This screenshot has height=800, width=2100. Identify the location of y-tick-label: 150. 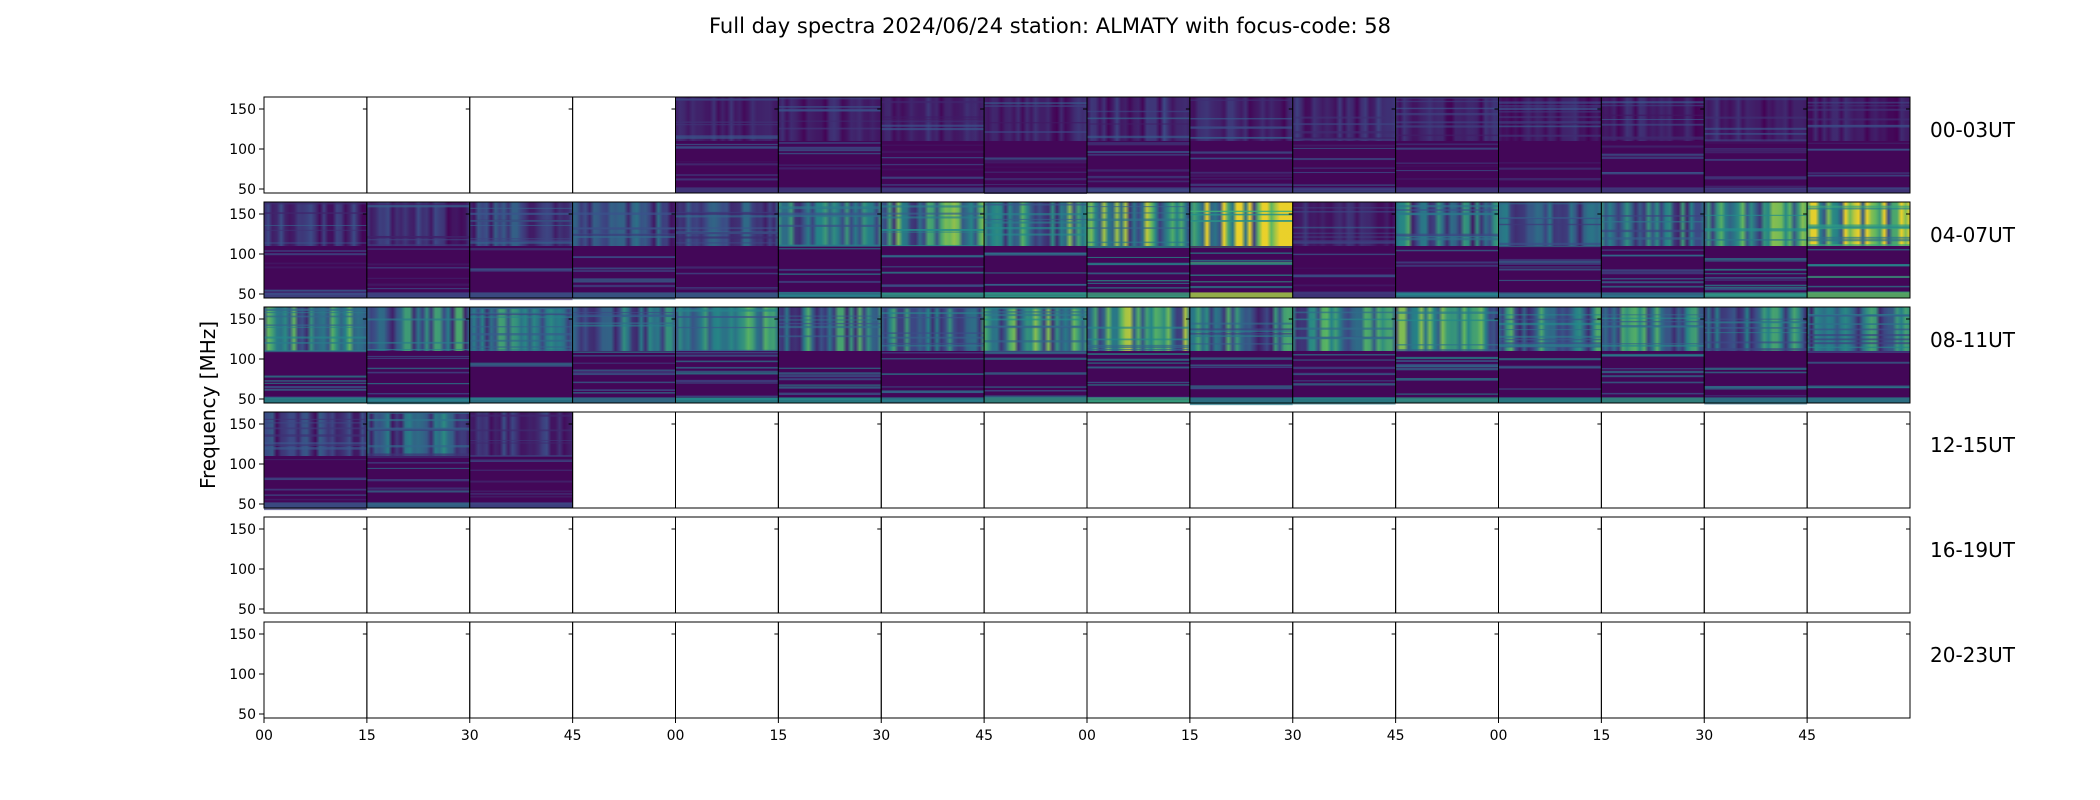
(242, 320).